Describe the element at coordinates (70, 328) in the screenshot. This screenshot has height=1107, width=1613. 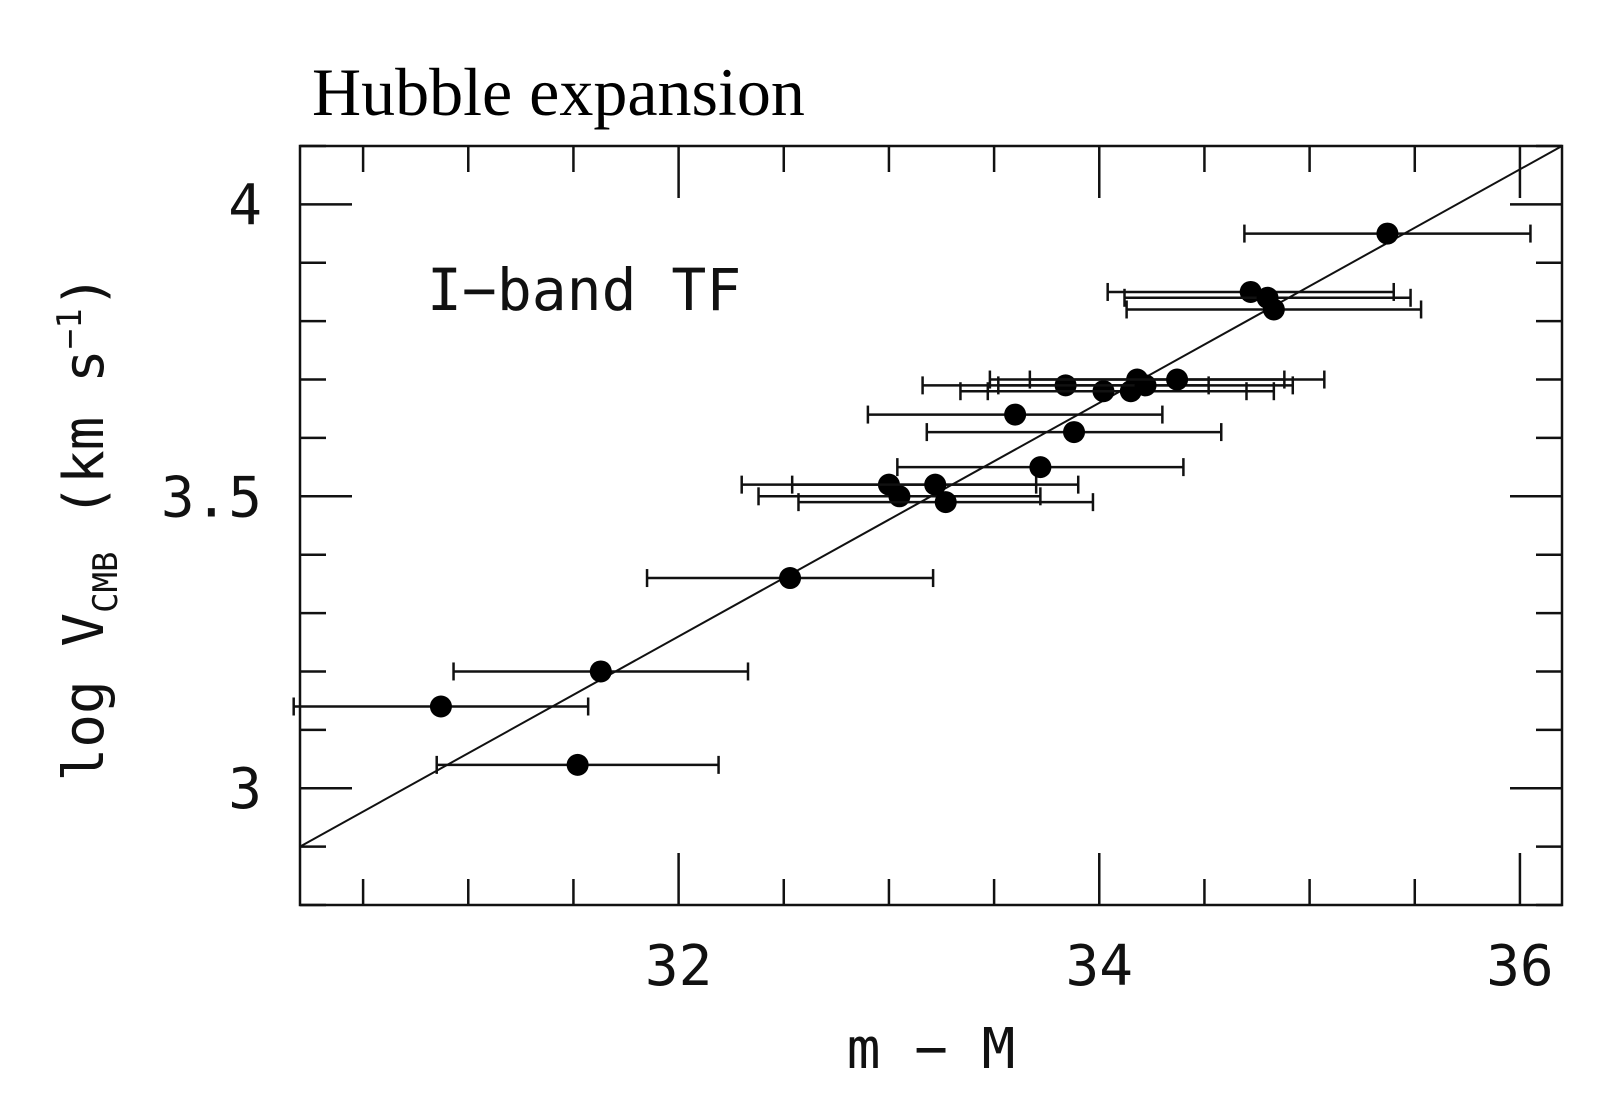
I see `y-axis-label-superscript: −1` at that location.